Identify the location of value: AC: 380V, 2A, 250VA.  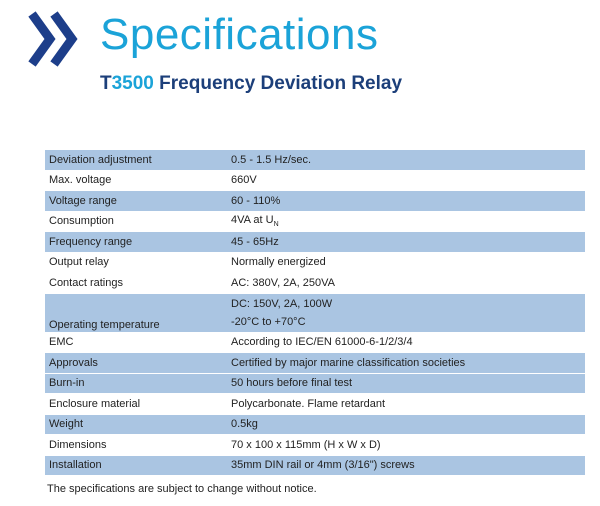
(283, 282).